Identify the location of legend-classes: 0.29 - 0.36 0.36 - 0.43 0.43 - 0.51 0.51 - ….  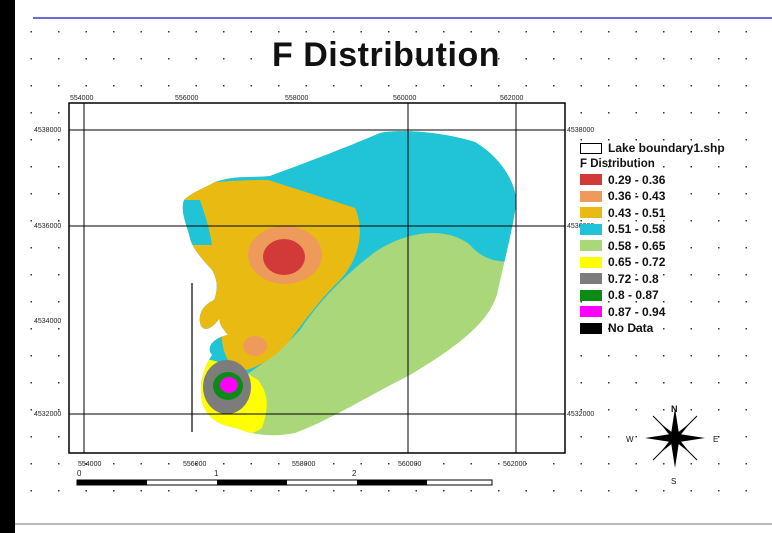
(672, 254).